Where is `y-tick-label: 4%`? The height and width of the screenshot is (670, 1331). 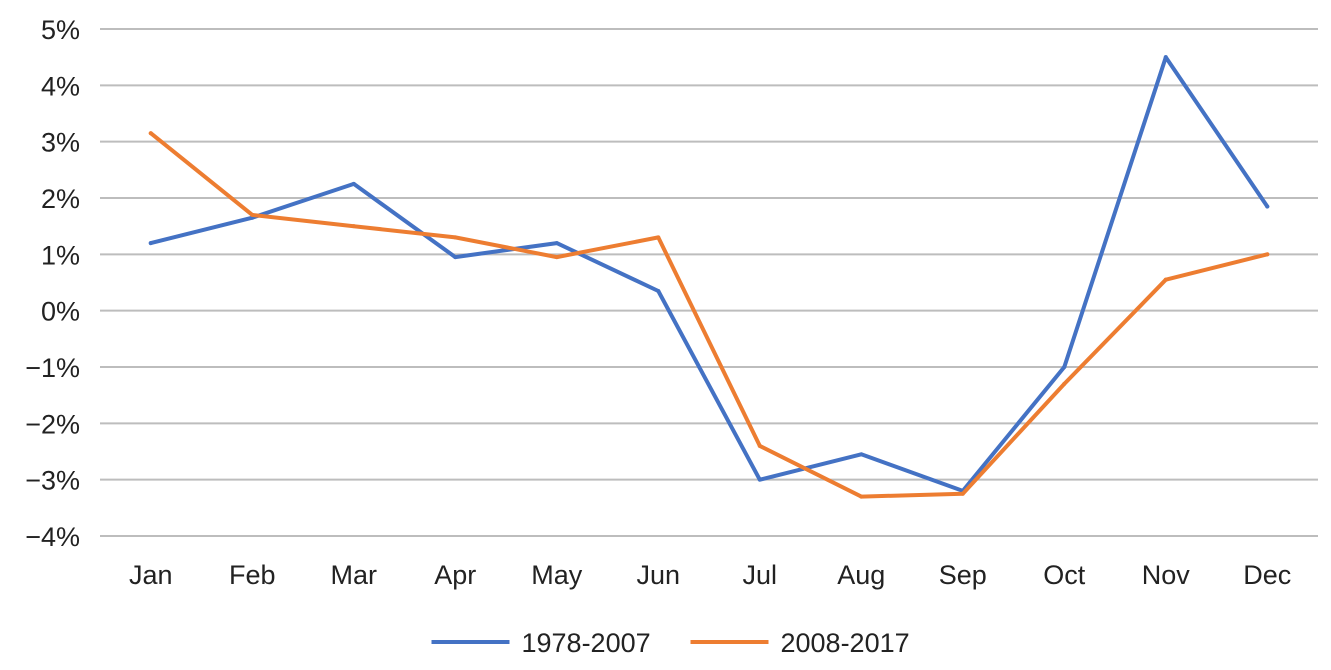
y-tick-label: 4% is located at coordinates (60, 86).